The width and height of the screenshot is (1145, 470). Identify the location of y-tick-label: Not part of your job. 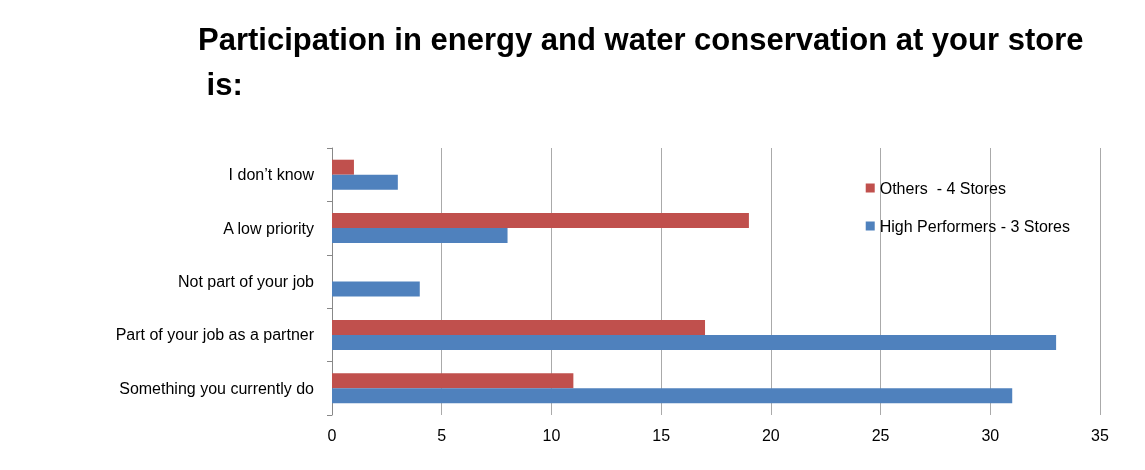
(246, 281).